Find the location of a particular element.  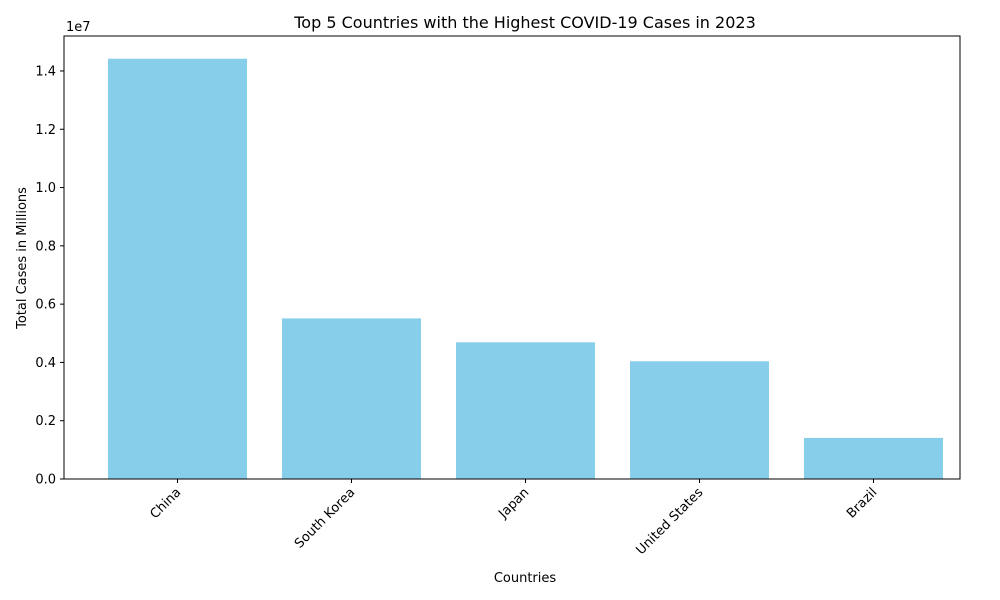

x-axis-ticks: China South Korea Japan United States Brazil is located at coordinates (513, 518).